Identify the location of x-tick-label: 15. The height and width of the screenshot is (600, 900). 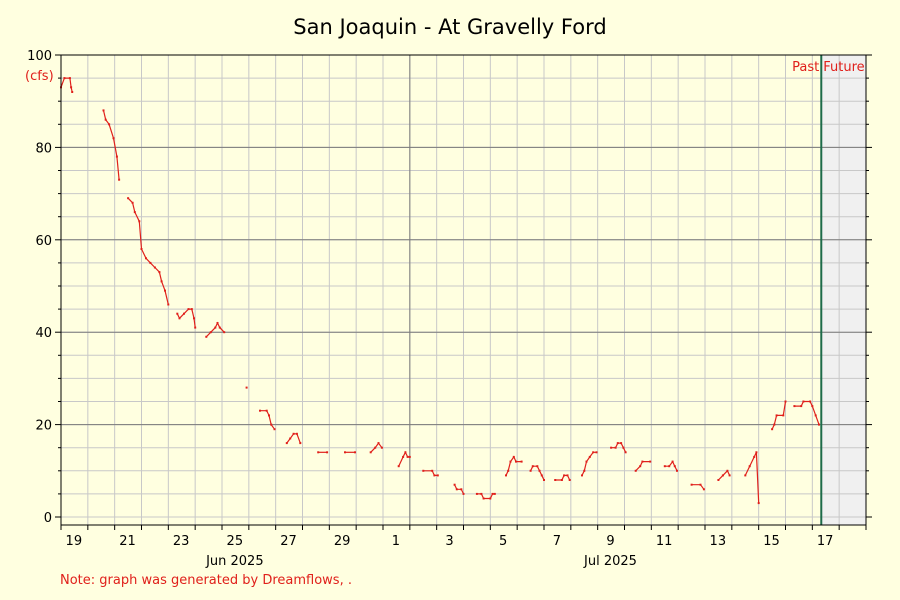
(771, 541).